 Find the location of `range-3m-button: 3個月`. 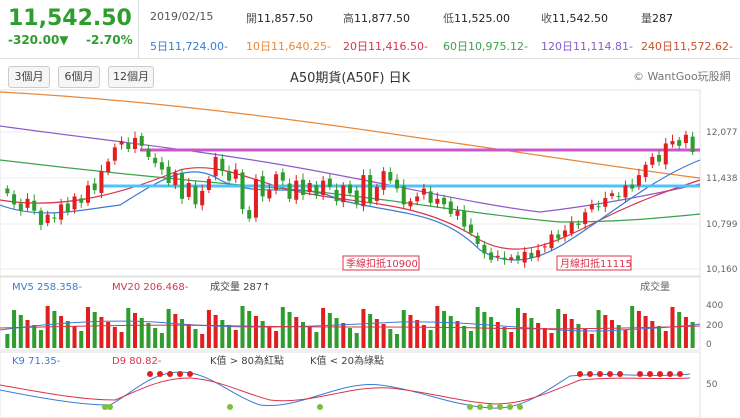

range-3m-button: 3個月 is located at coordinates (29, 77).